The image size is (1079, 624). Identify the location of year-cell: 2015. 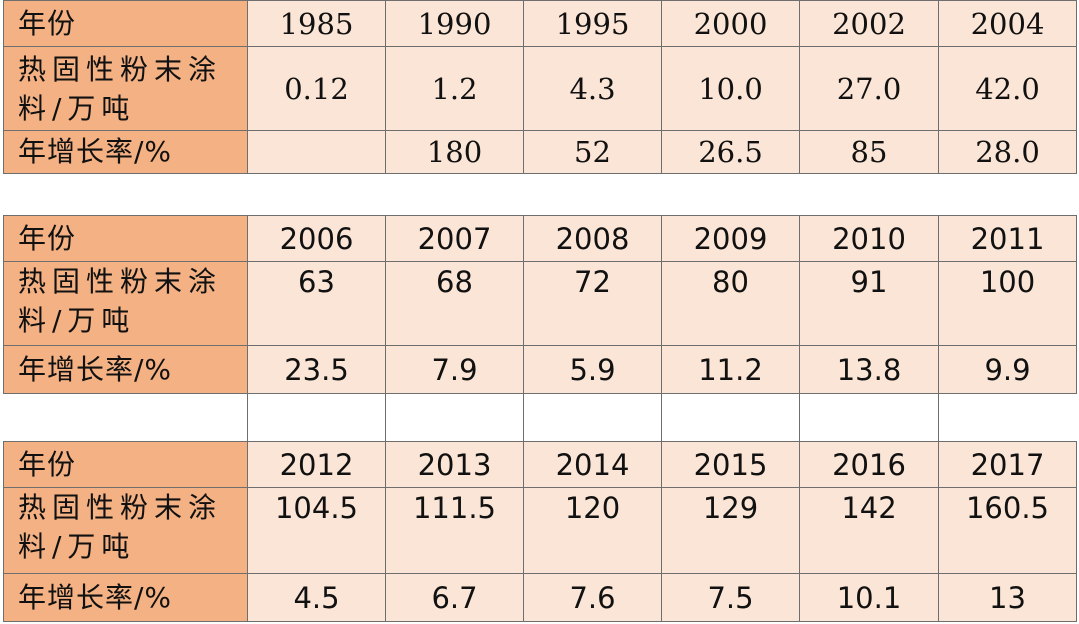
(730, 464).